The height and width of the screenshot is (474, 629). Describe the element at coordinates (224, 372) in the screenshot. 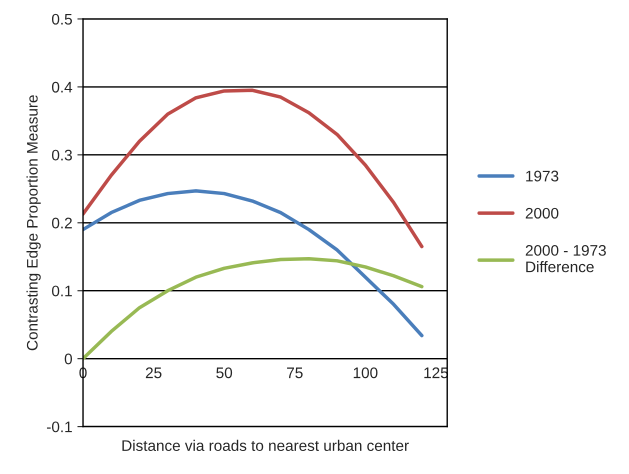

I see `x-tick-label: 50` at that location.